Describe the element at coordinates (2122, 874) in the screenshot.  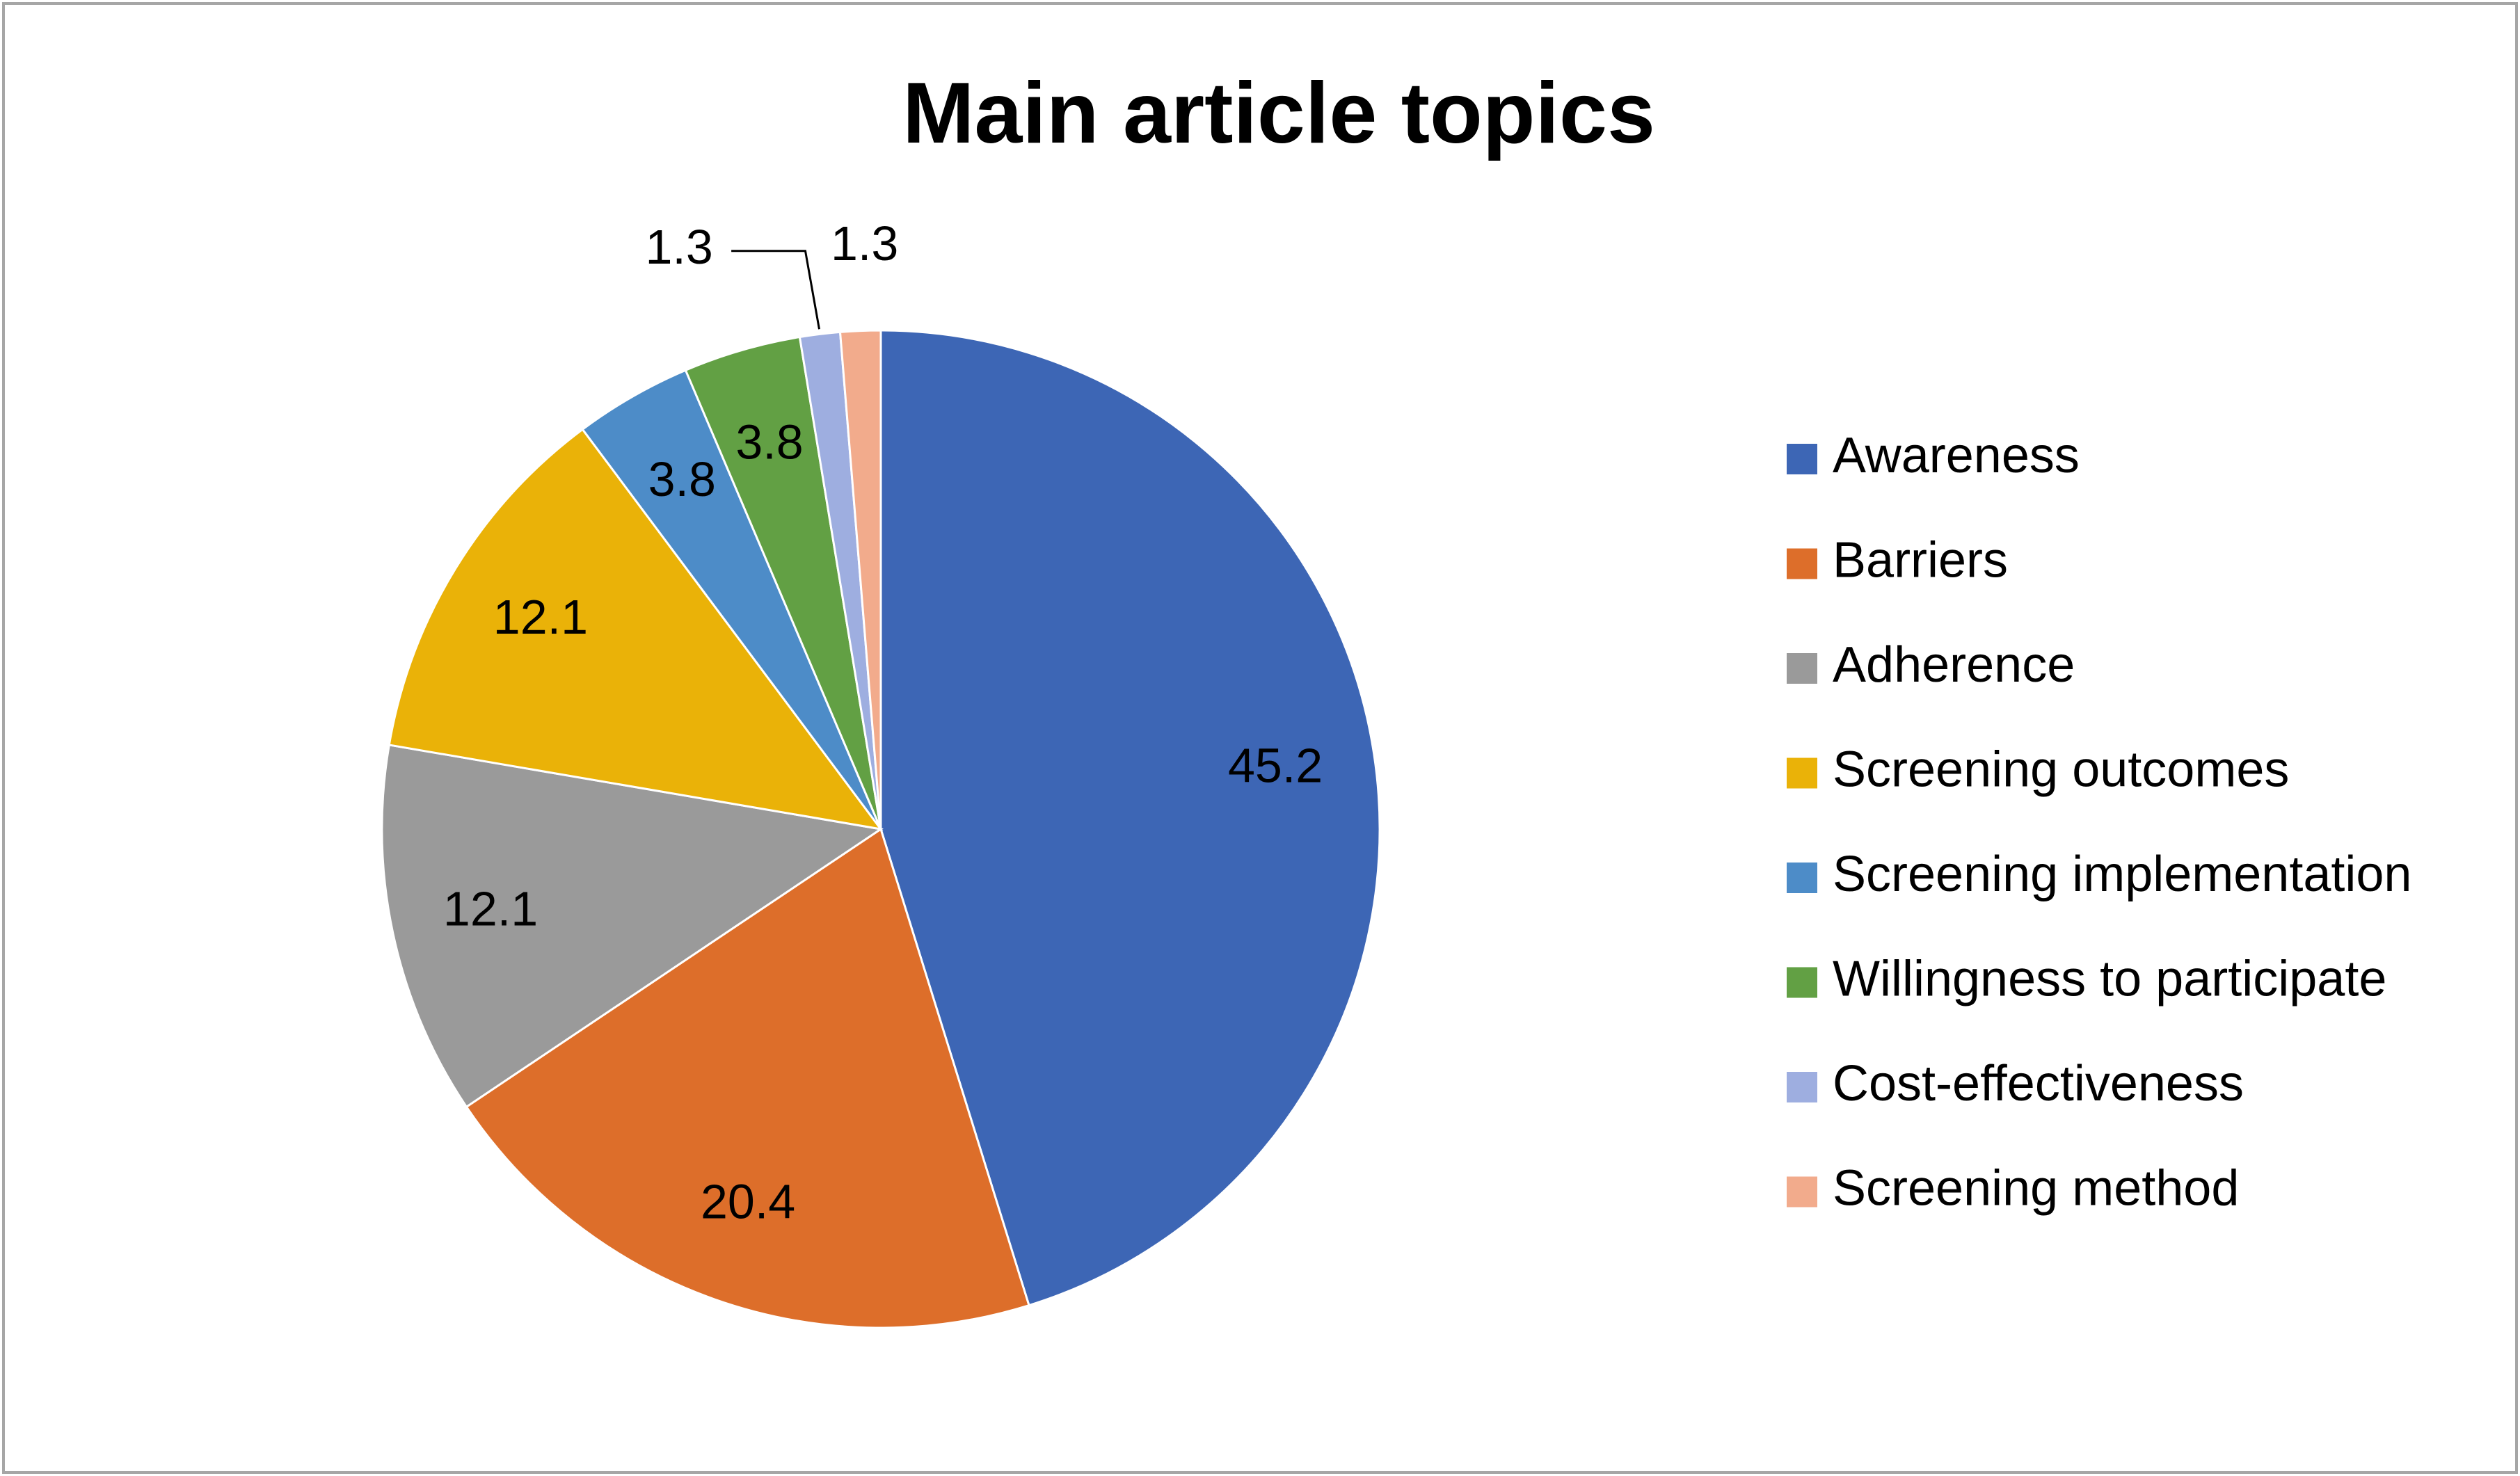
I see `legend-label: Screening implementation` at that location.